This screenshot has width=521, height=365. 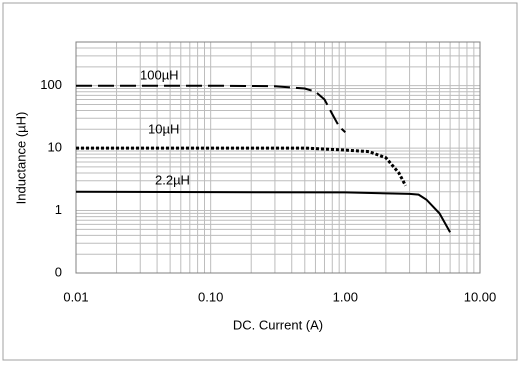 What do you see at coordinates (210, 296) in the screenshot?
I see `x-tick-label: 0.10` at bounding box center [210, 296].